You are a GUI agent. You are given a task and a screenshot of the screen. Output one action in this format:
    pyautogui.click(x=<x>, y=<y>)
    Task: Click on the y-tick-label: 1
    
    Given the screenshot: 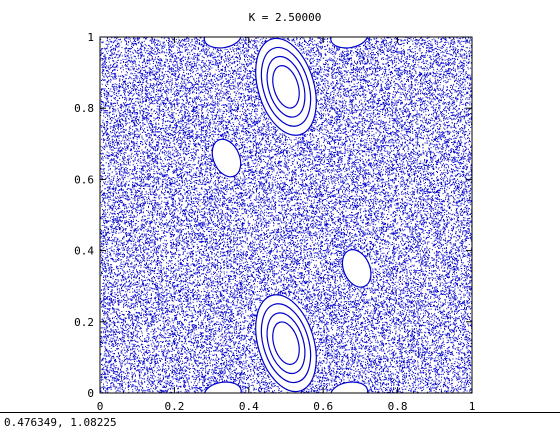 What is the action you would take?
    pyautogui.click(x=90, y=37)
    